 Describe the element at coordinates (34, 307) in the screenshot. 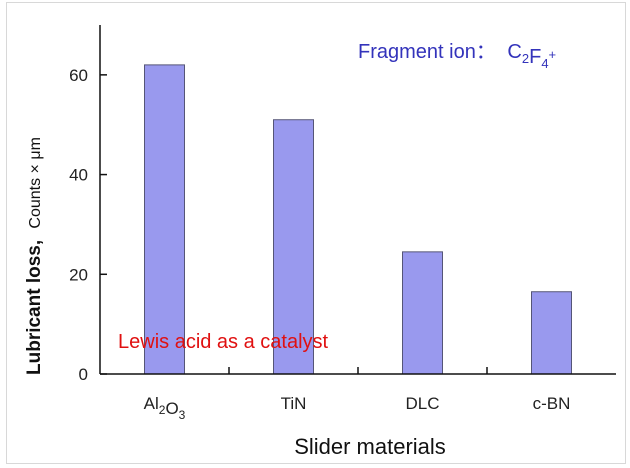

I see `y-axis-title-main: Lubricant loss,` at that location.